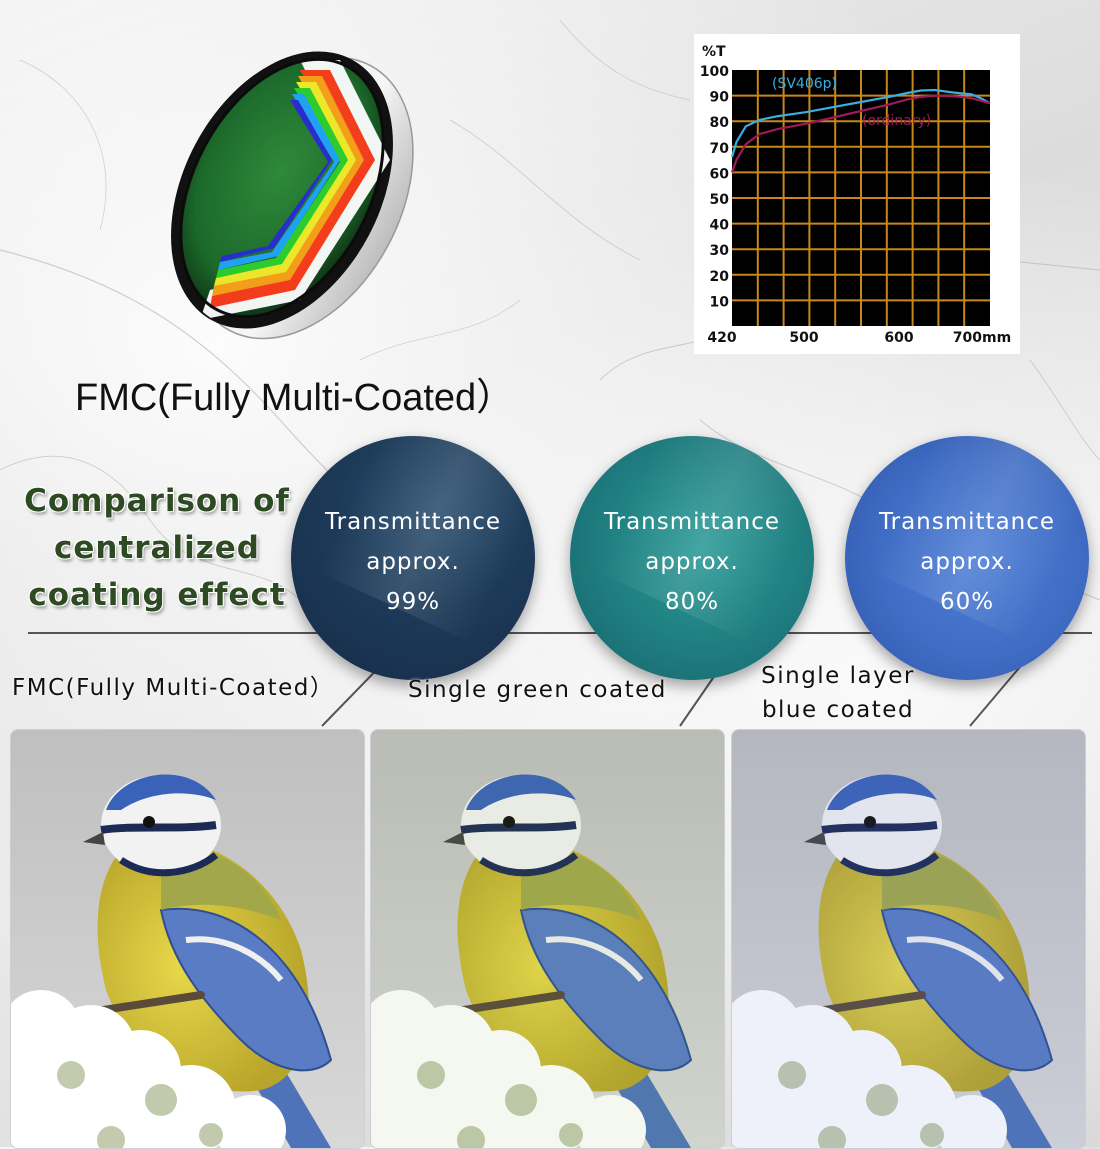 This screenshot has height=1149, width=1100. I want to click on y-tick-label: 70, so click(720, 149).